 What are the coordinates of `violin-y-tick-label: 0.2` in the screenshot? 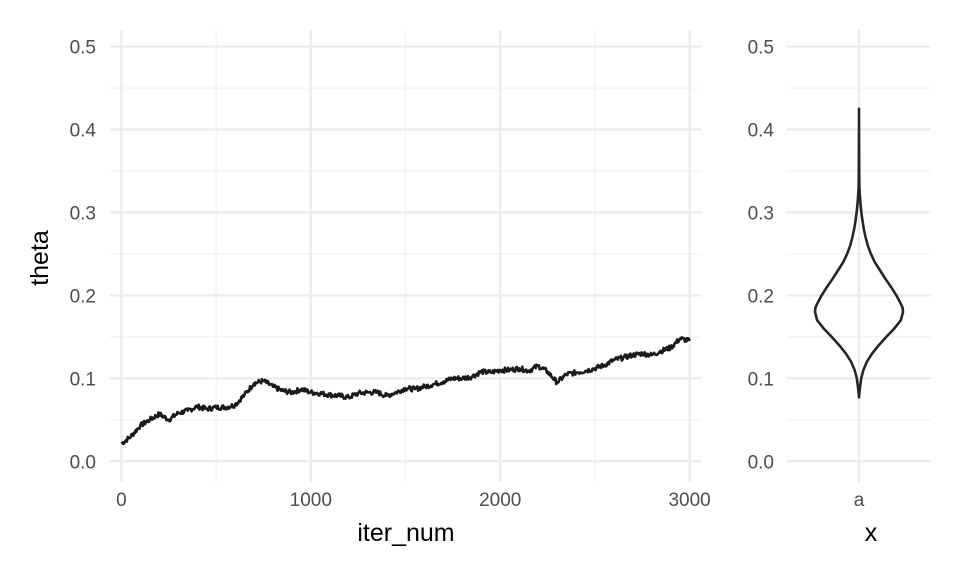 It's located at (761, 296).